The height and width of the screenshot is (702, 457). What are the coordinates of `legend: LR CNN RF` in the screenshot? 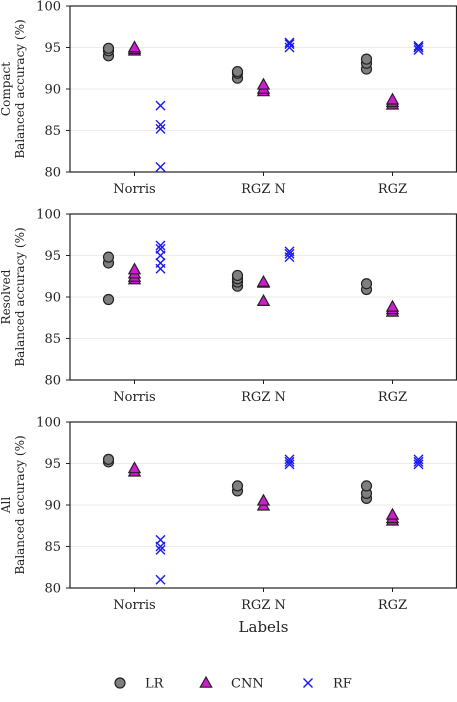 It's located at (233, 683).